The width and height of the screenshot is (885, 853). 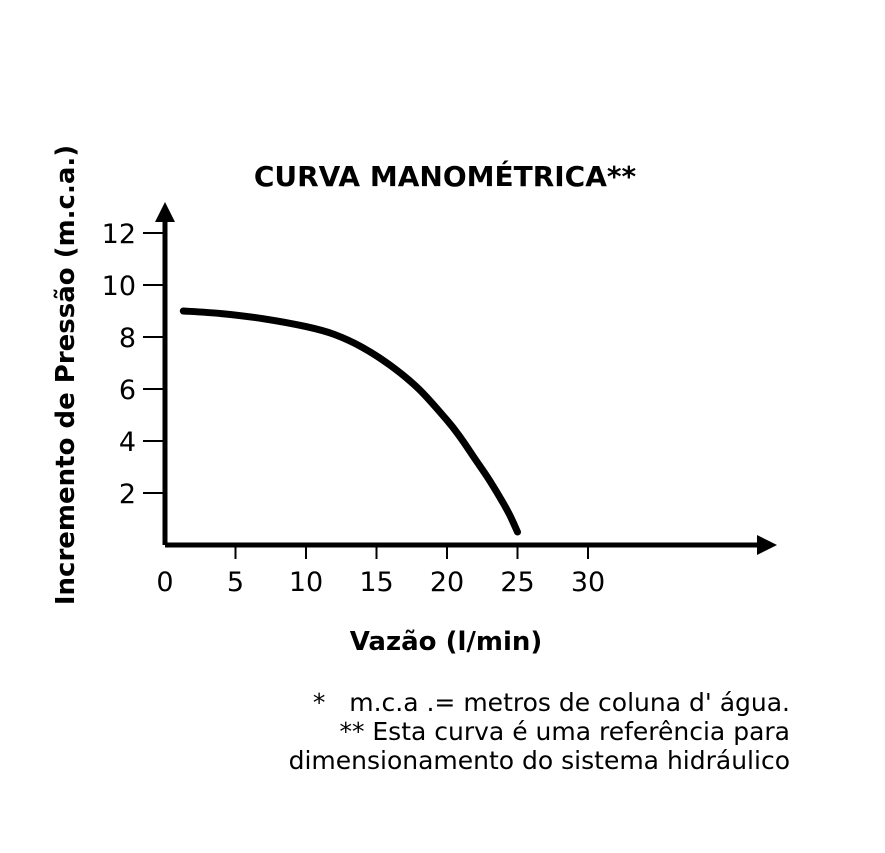 I want to click on x-ticks: 0 5 10 15 20 25 30, so click(x=380, y=570).